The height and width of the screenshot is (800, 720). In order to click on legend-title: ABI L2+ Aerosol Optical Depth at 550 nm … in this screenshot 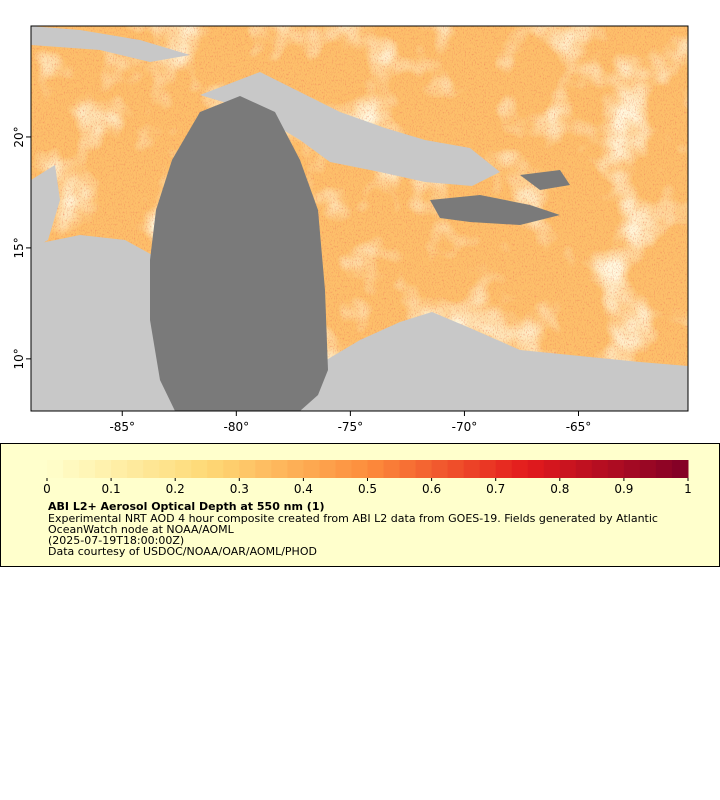, I will do `click(186, 506)`.